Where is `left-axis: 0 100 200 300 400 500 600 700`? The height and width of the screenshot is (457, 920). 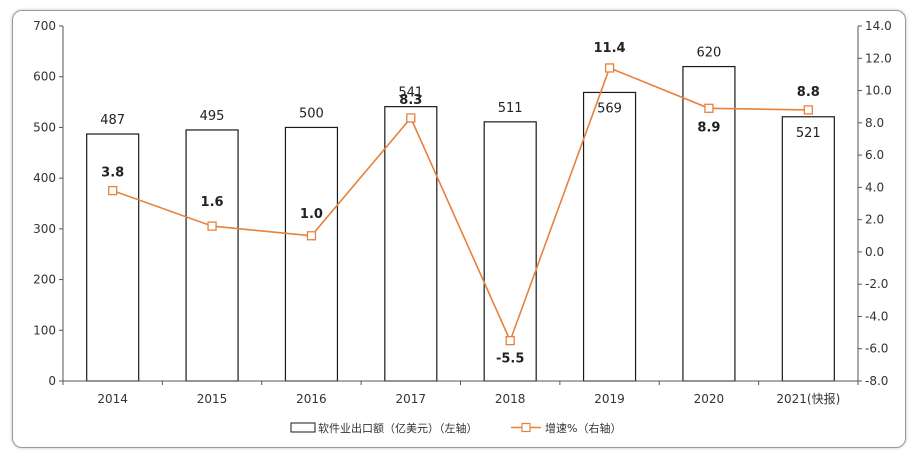 left-axis: 0 100 200 300 400 500 600 700 is located at coordinates (48, 203).